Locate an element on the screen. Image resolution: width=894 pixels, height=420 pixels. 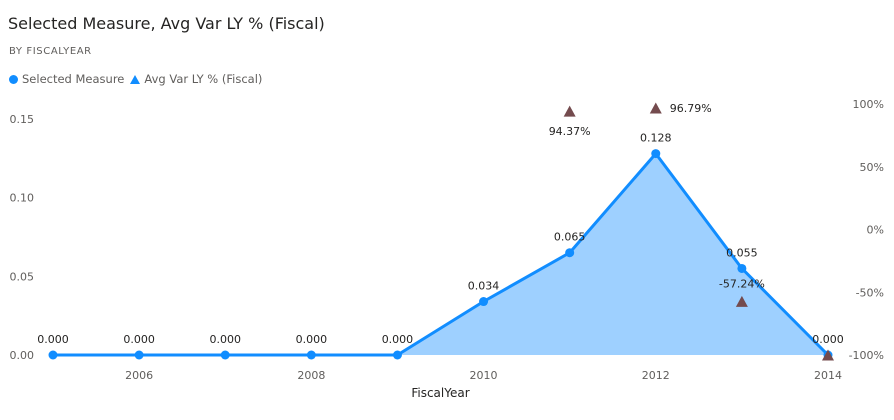
x-axis-tick-label: 2008 is located at coordinates (311, 375).